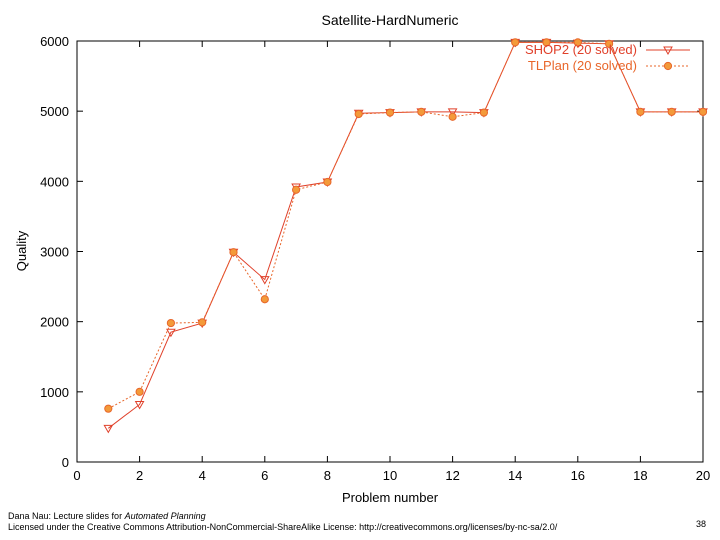 Image resolution: width=720 pixels, height=540 pixels. Describe the element at coordinates (54, 111) in the screenshot. I see `y-tick-label: 5000` at that location.